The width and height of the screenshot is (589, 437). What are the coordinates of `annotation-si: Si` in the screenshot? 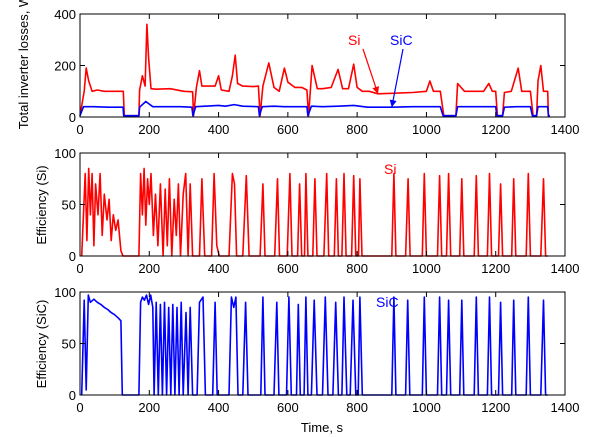 It's located at (354, 40).